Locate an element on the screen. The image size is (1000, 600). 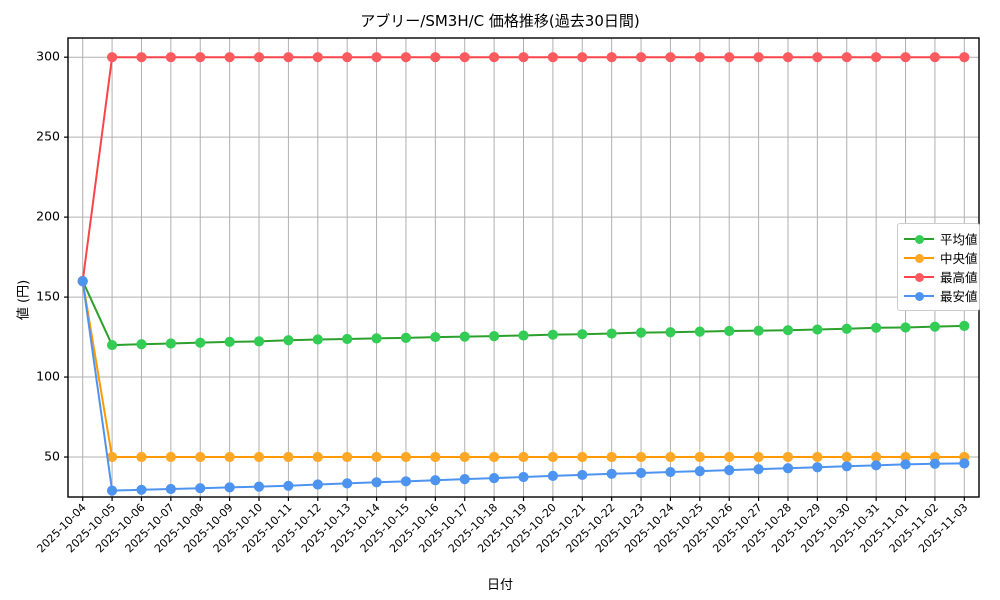
legend-label: 中央値 is located at coordinates (959, 258).